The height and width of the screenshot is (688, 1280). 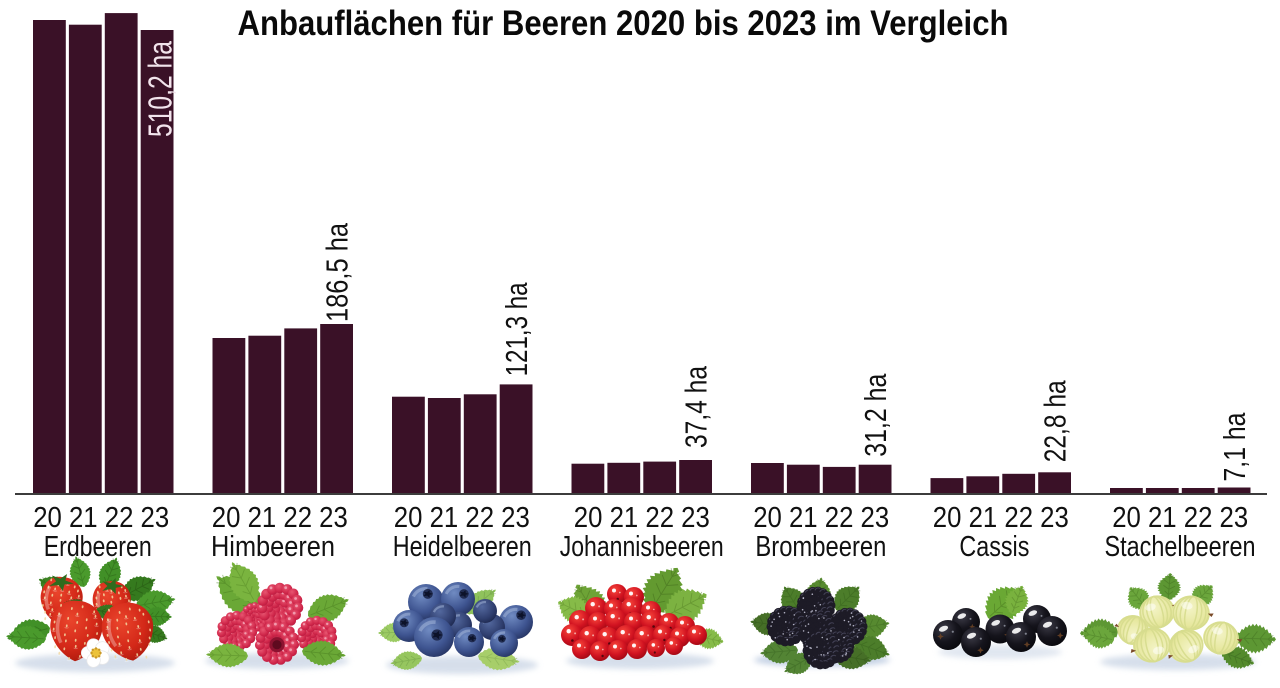 I want to click on svg-text: Himbeeren, so click(x=273, y=547).